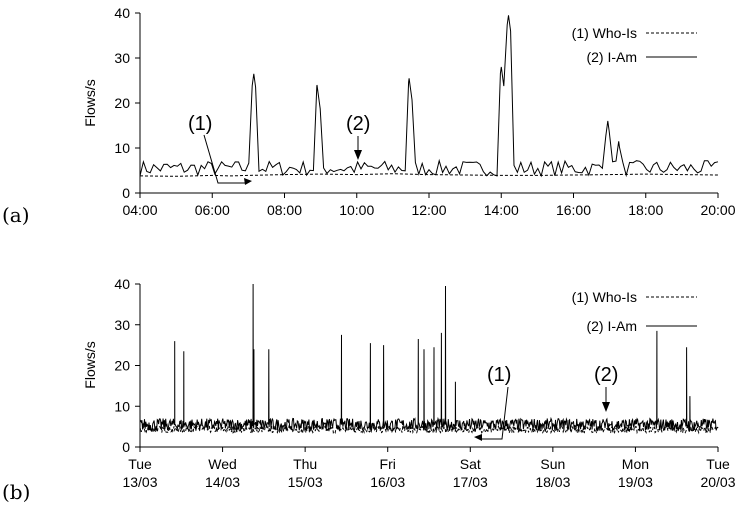 This screenshot has height=506, width=740. What do you see at coordinates (499, 375) in the screenshot?
I see `panel-b-annotation-1: (1)` at bounding box center [499, 375].